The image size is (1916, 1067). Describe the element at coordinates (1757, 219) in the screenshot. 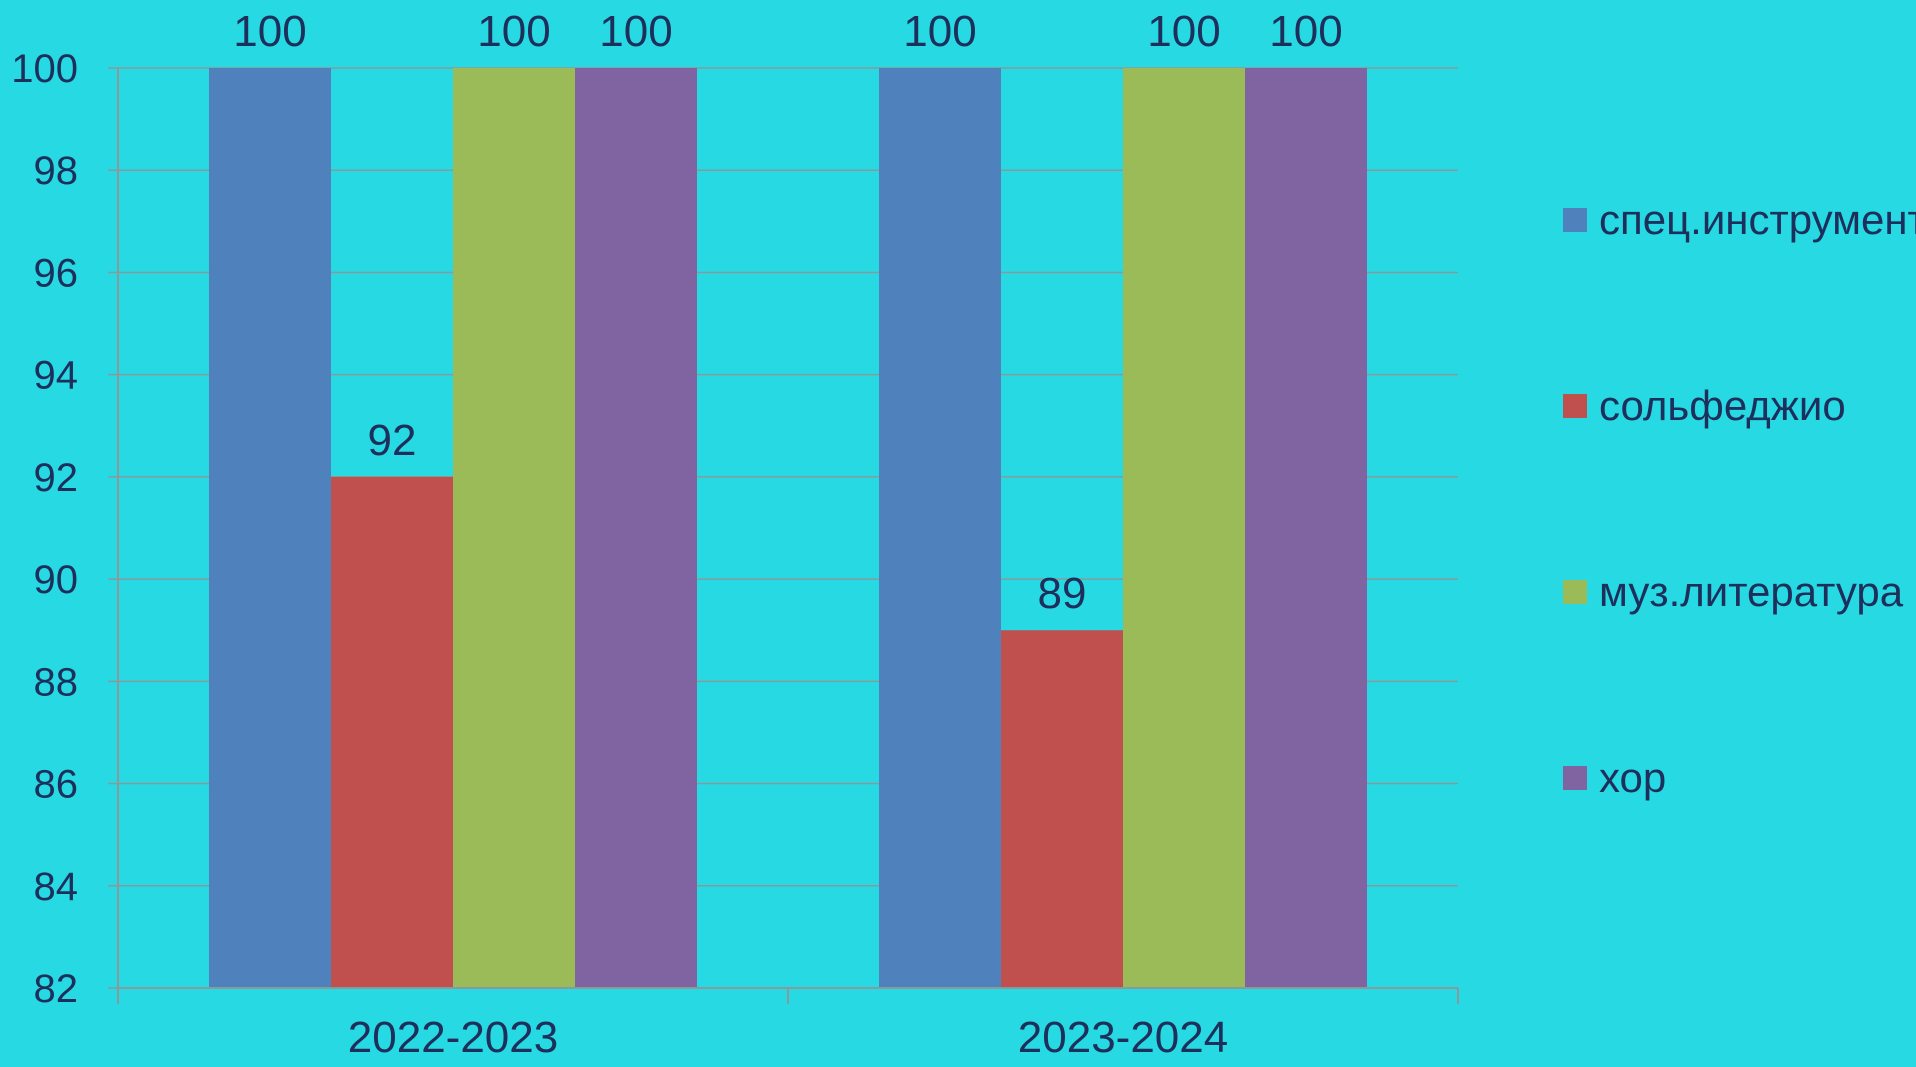

I see `legend-label: спец.инструмент` at that location.